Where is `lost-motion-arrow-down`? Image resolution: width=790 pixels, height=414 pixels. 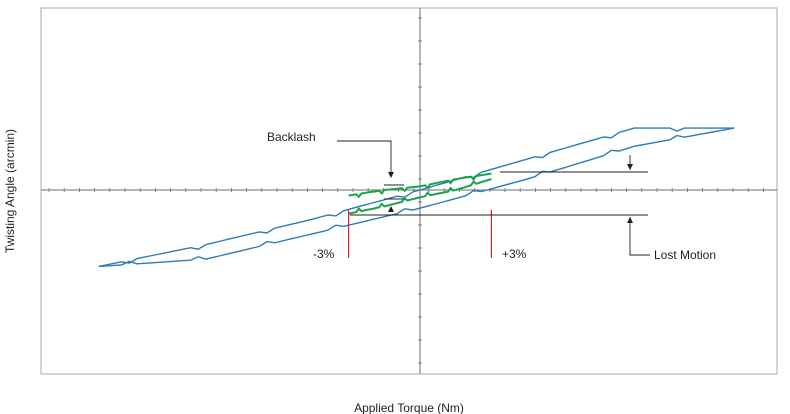 lost-motion-arrow-down is located at coordinates (630, 167).